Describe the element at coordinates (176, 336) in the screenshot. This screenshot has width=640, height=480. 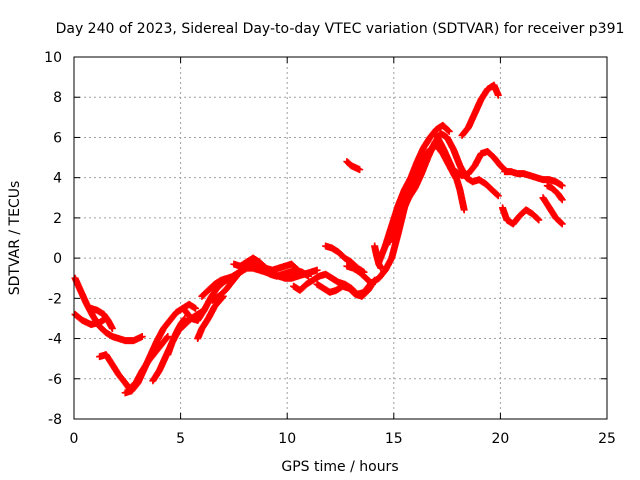
I see `series-s7` at that location.